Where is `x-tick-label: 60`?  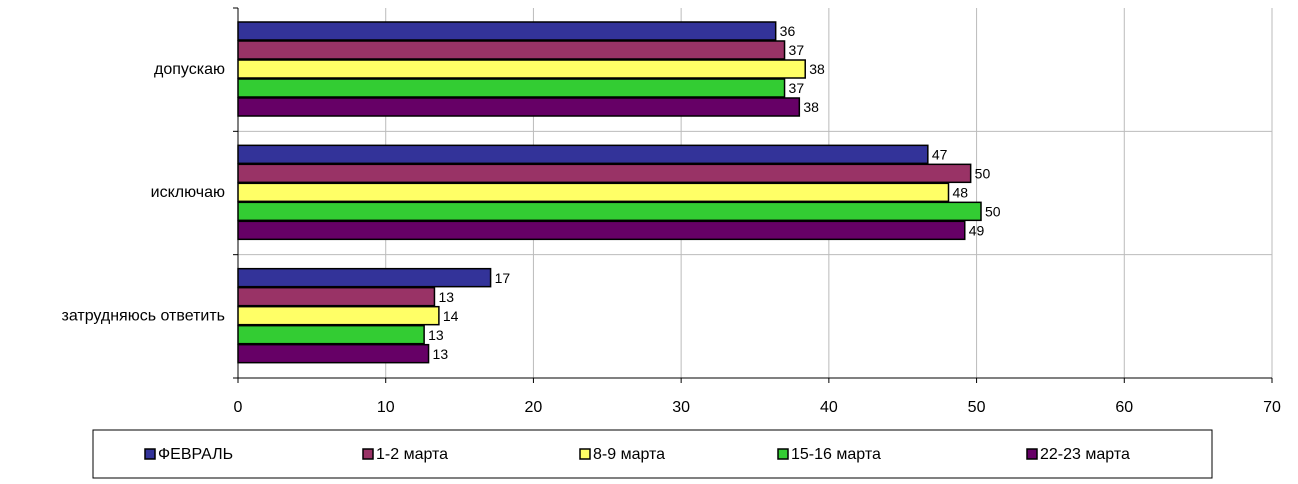 x-tick-label: 60 is located at coordinates (1124, 407).